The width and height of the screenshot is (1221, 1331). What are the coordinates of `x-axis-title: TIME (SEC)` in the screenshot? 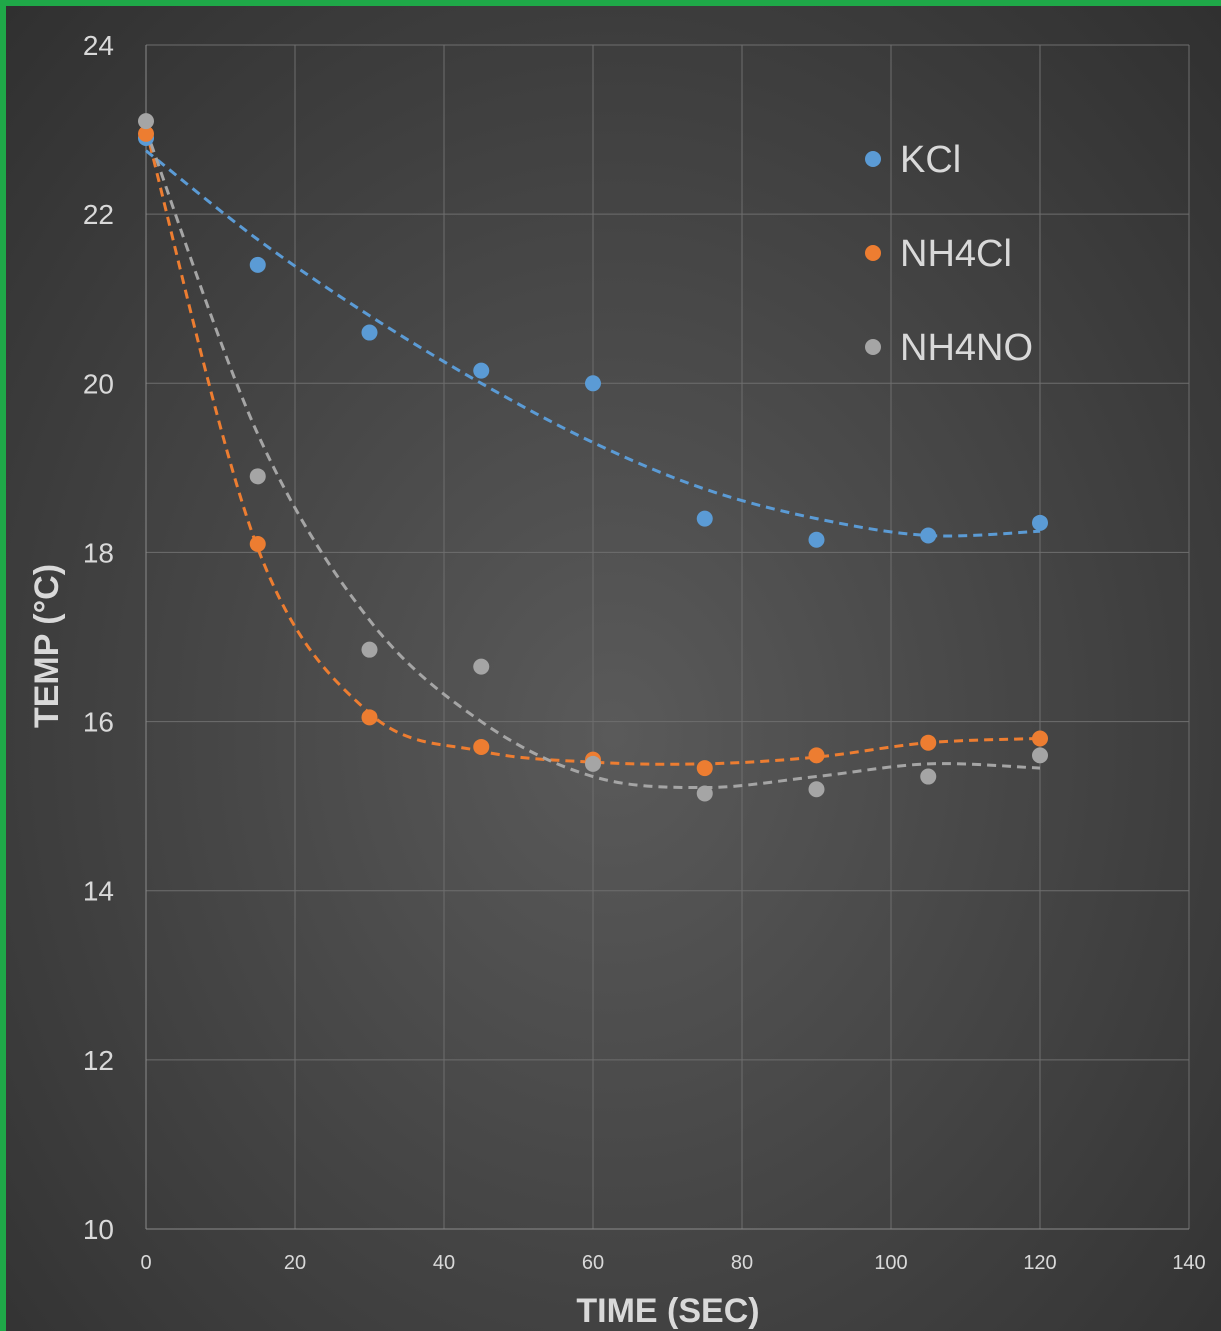 It's located at (667, 1311).